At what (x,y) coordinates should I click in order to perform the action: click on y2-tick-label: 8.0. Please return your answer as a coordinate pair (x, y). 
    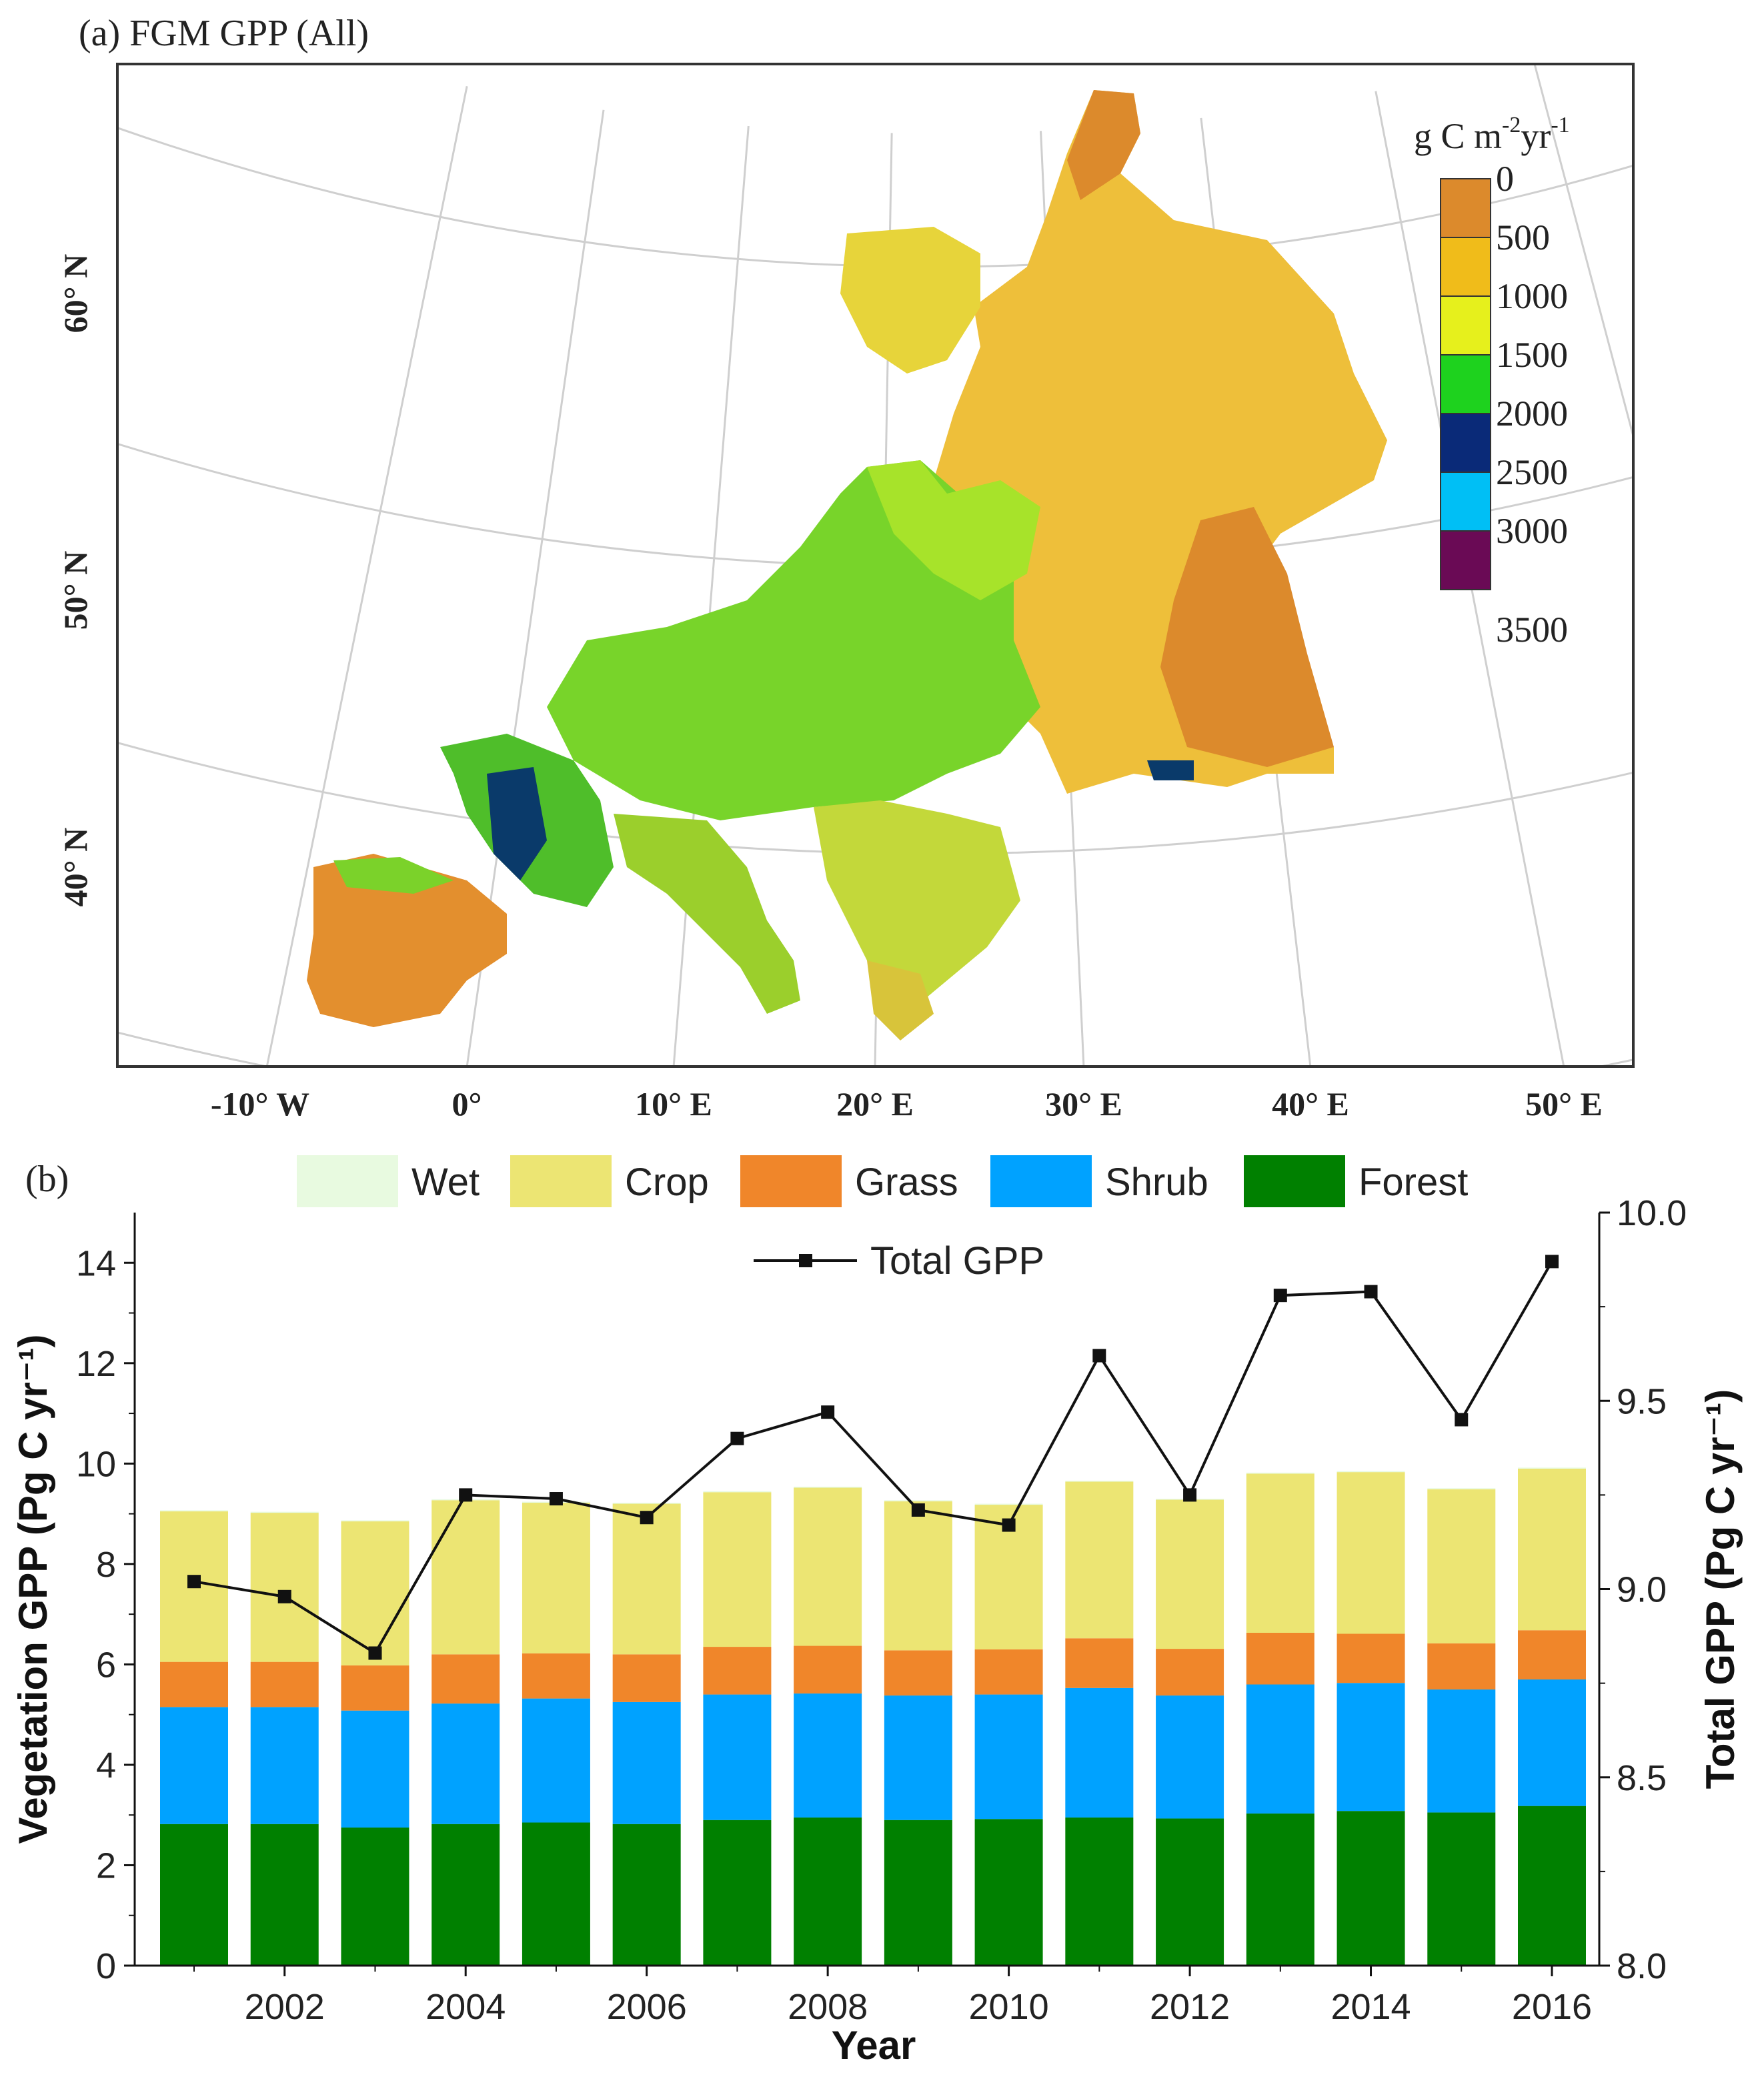
    Looking at the image, I should click on (1642, 1966).